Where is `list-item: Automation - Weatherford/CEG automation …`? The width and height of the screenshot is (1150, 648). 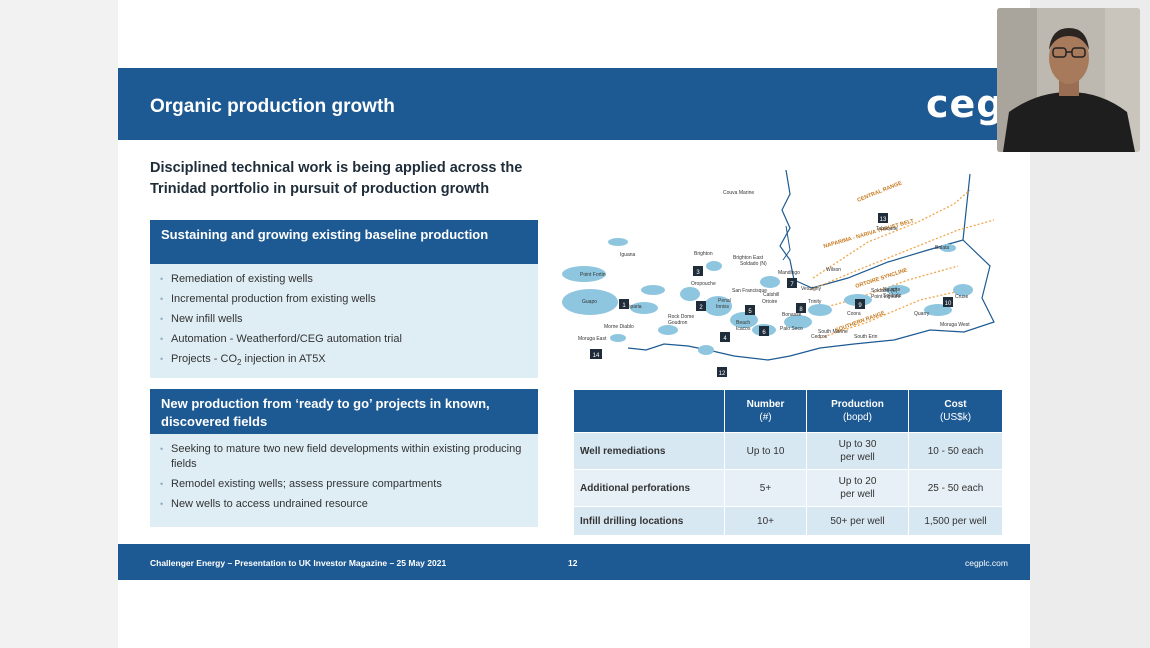 list-item: Automation - Weatherford/CEG automation … is located at coordinates (344, 339).